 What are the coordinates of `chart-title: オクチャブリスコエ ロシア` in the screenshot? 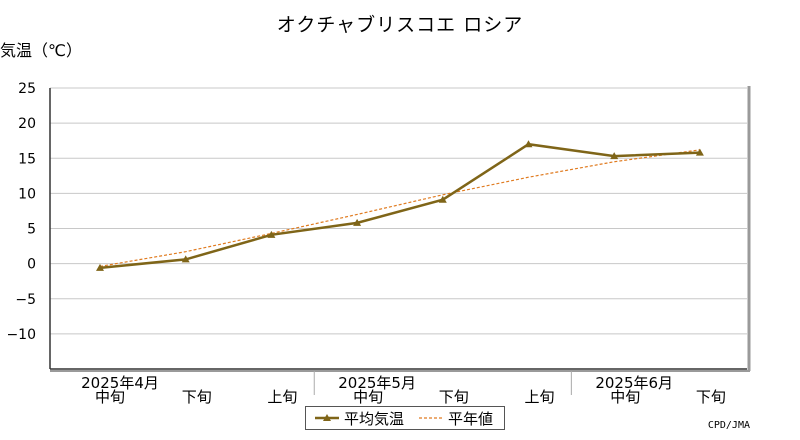 It's located at (400, 25).